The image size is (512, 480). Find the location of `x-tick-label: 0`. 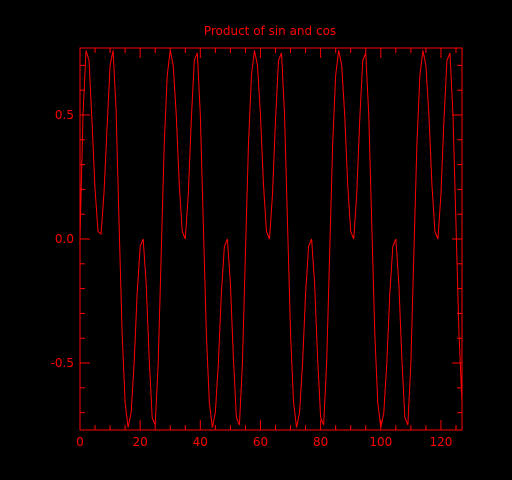

x-tick-label: 0 is located at coordinates (80, 442).